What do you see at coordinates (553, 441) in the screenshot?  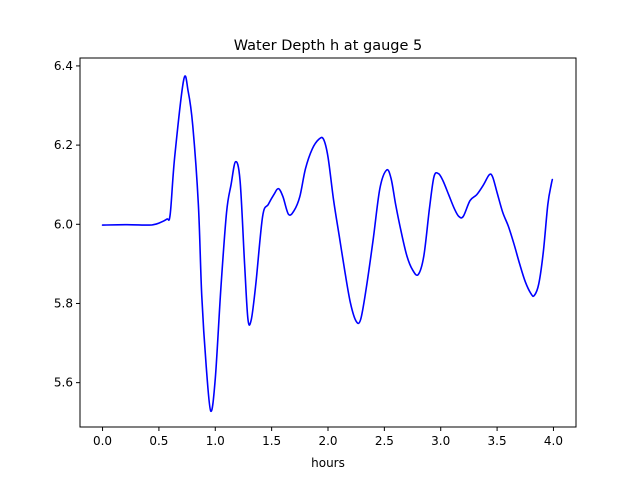 I see `x-tick-label: 4.0` at bounding box center [553, 441].